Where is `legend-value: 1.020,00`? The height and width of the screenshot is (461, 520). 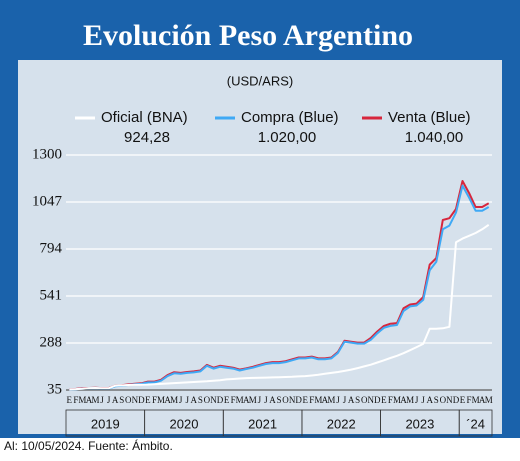
legend-value: 1.020,00 is located at coordinates (287, 137).